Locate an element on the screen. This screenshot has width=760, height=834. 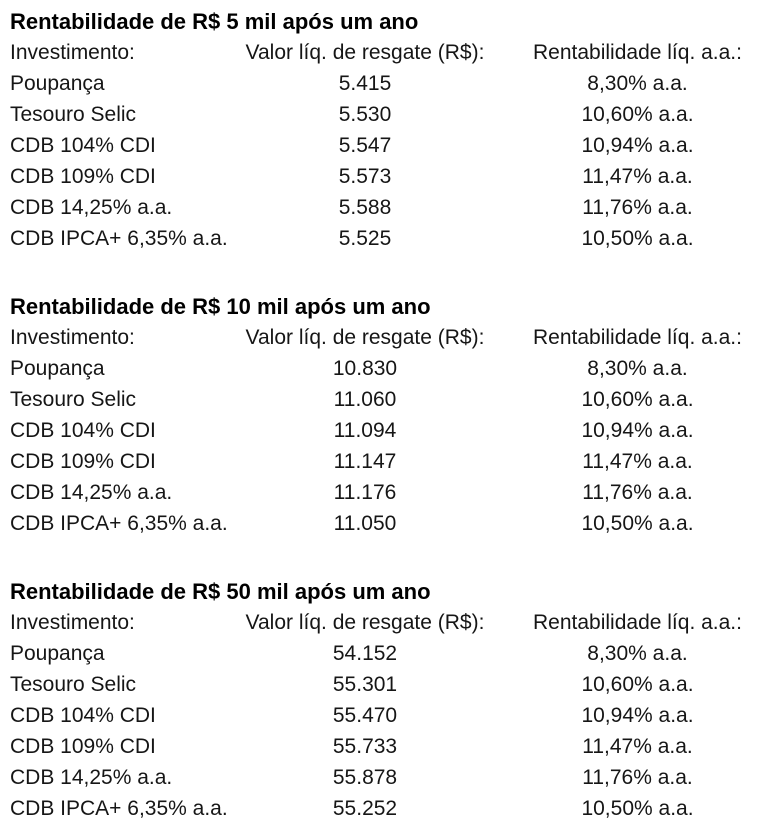
redemption-value: 11.176 is located at coordinates (365, 492).